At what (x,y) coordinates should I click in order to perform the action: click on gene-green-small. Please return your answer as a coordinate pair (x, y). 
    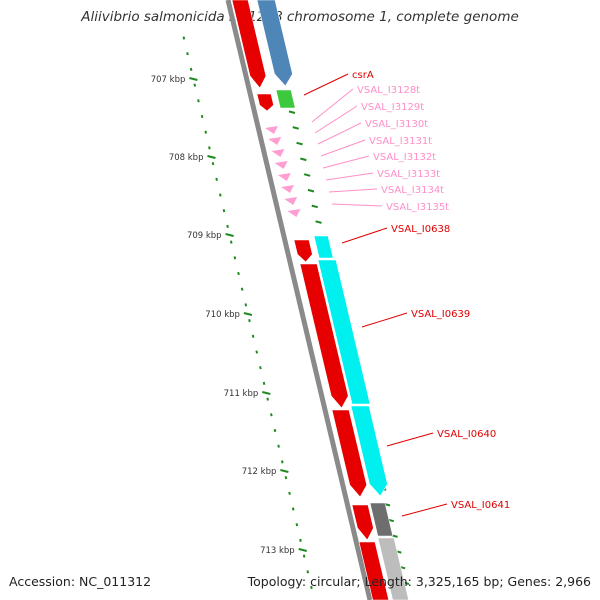
    Looking at the image, I should click on (285, 99).